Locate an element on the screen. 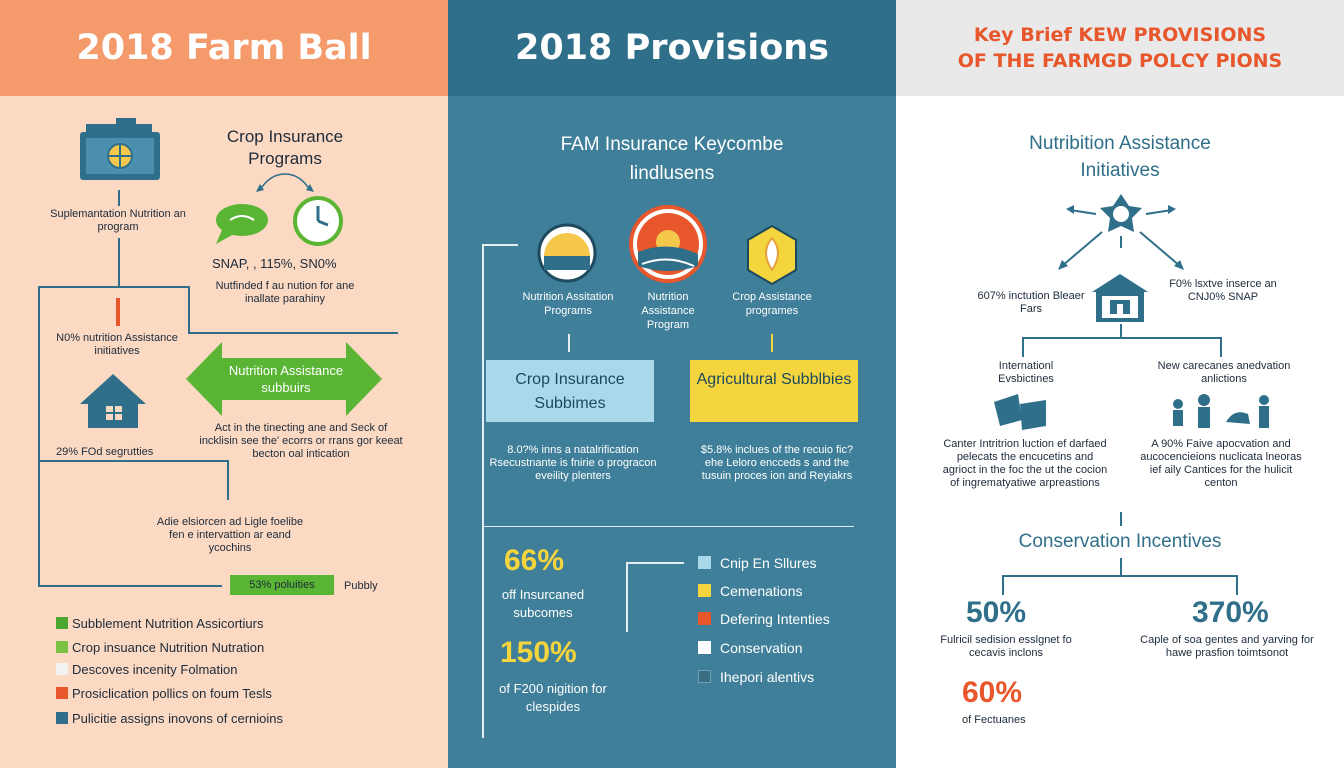  legend-label: Defering Intenties is located at coordinates (775, 619).